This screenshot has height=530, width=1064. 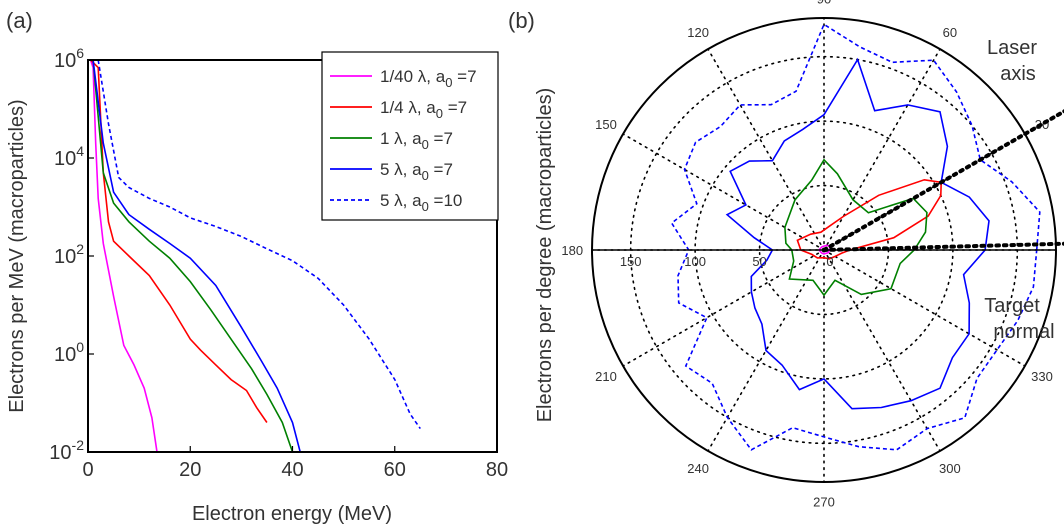 What do you see at coordinates (421, 202) in the screenshot?
I see `legend-label-5: 5 λ, a0 =10` at bounding box center [421, 202].